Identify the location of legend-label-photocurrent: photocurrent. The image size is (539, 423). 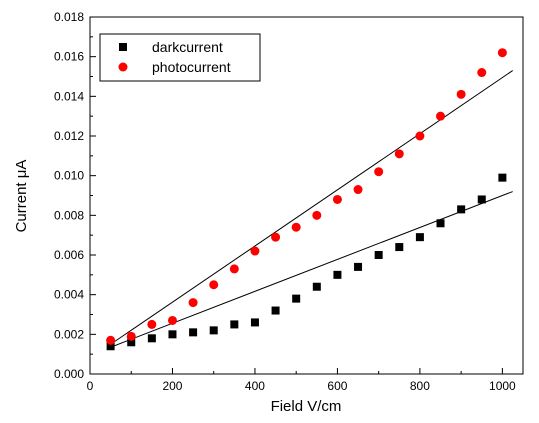
(191, 67).